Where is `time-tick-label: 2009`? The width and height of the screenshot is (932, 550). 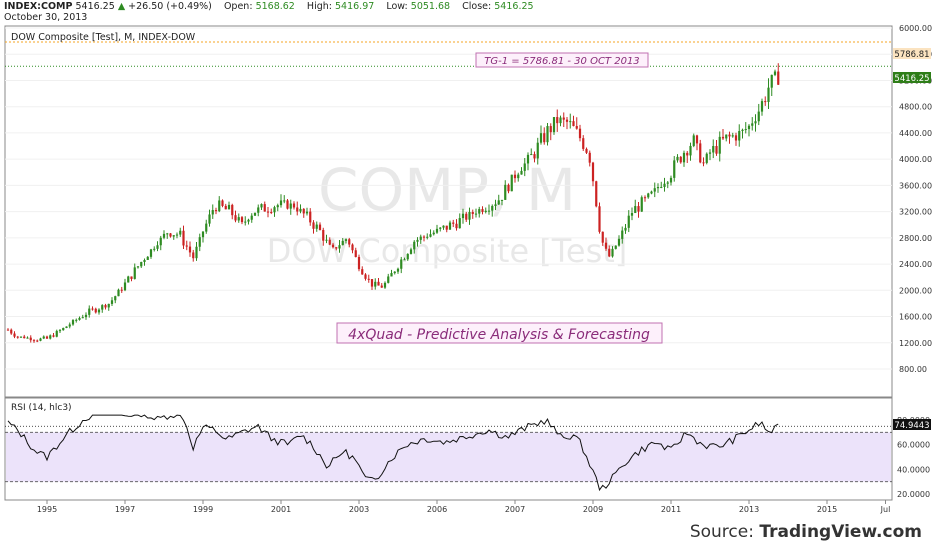 time-tick-label: 2009 is located at coordinates (593, 509).